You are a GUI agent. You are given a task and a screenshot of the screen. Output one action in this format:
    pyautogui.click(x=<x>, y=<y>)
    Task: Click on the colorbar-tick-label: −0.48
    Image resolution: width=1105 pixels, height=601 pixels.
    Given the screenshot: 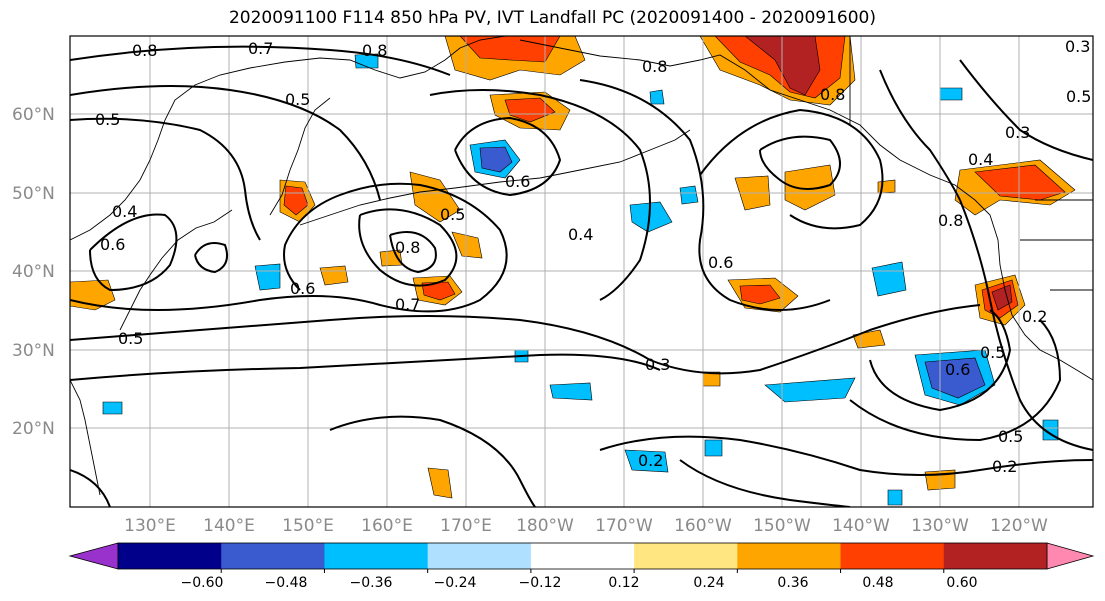 What is the action you would take?
    pyautogui.click(x=286, y=583)
    